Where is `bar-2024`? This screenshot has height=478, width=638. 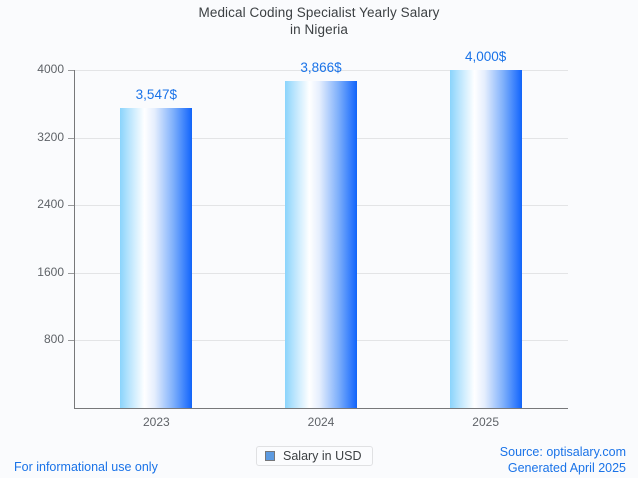
bar-2024 is located at coordinates (321, 244).